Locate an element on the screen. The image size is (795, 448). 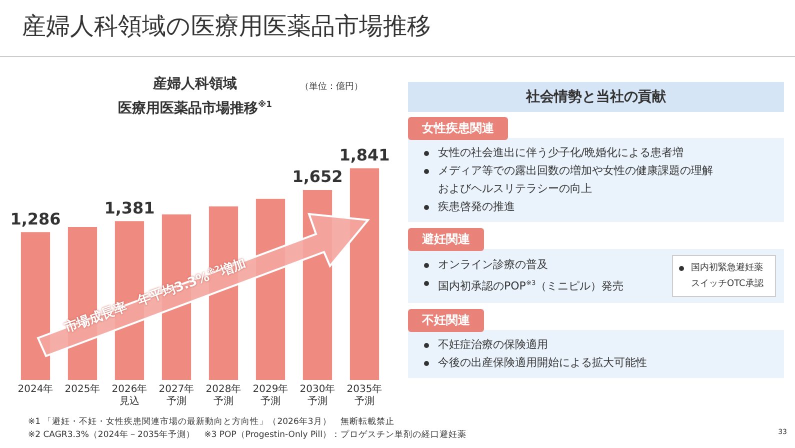
text: 不妊関連 is located at coordinates (446, 320).